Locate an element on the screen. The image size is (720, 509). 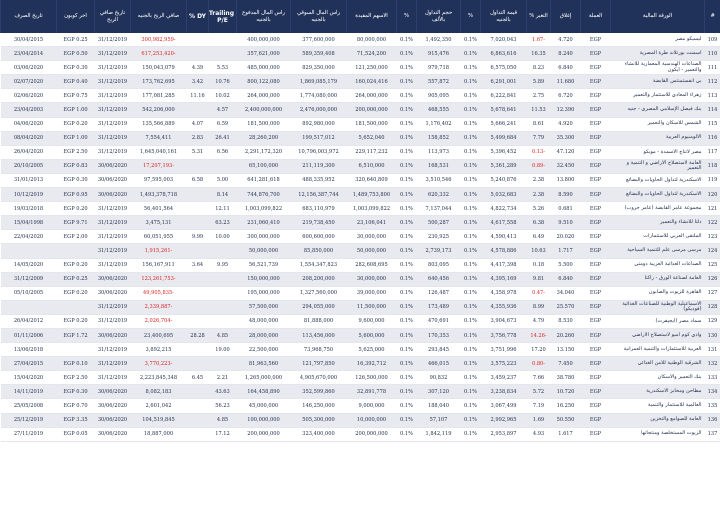
header-dividend-yield: DY % is located at coordinates (197, 16).